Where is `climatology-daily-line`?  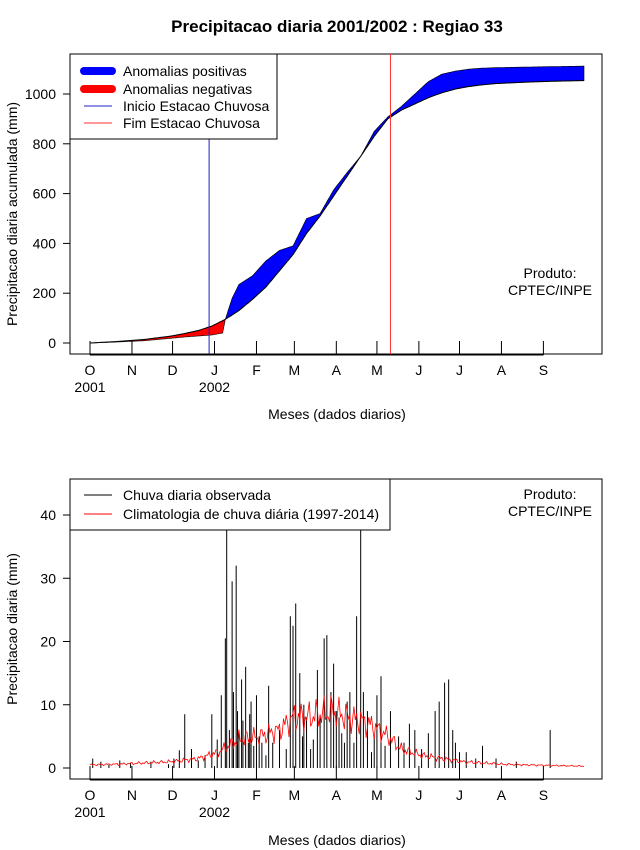 climatology-daily-line is located at coordinates (337, 731).